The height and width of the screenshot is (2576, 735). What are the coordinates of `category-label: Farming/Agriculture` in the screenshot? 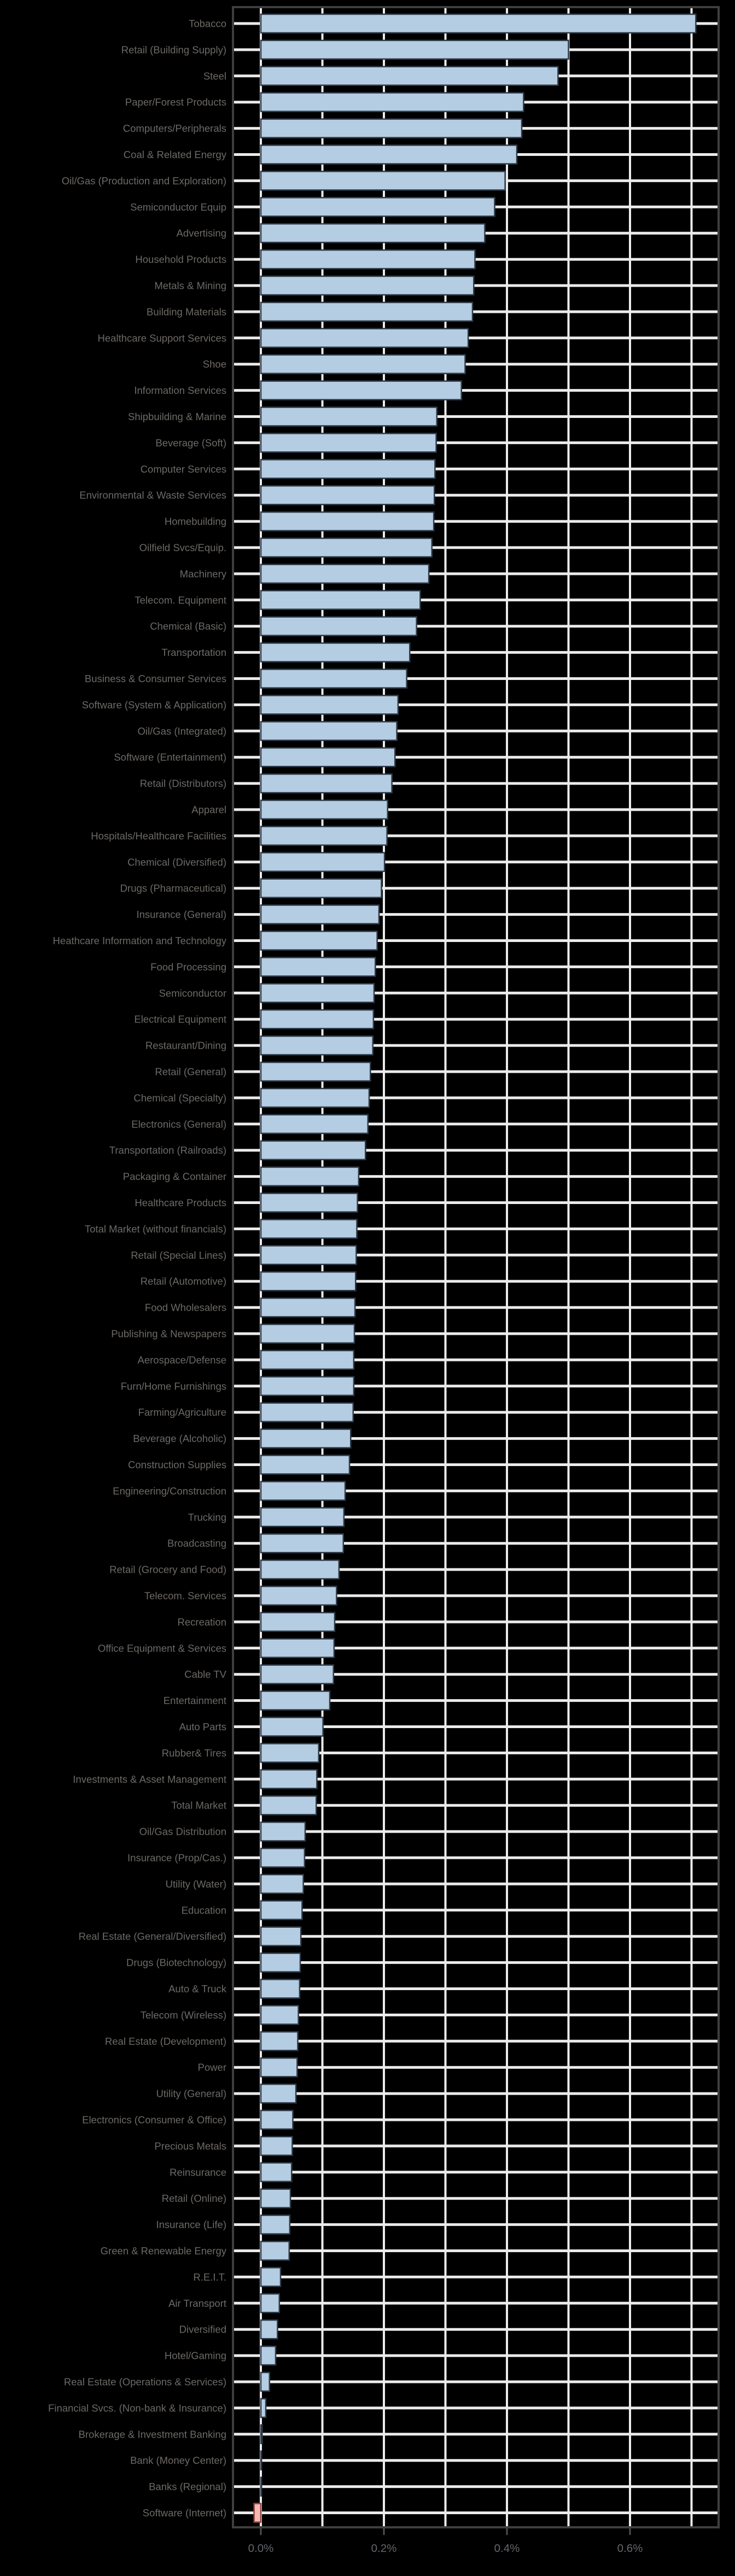 It's located at (182, 1412).